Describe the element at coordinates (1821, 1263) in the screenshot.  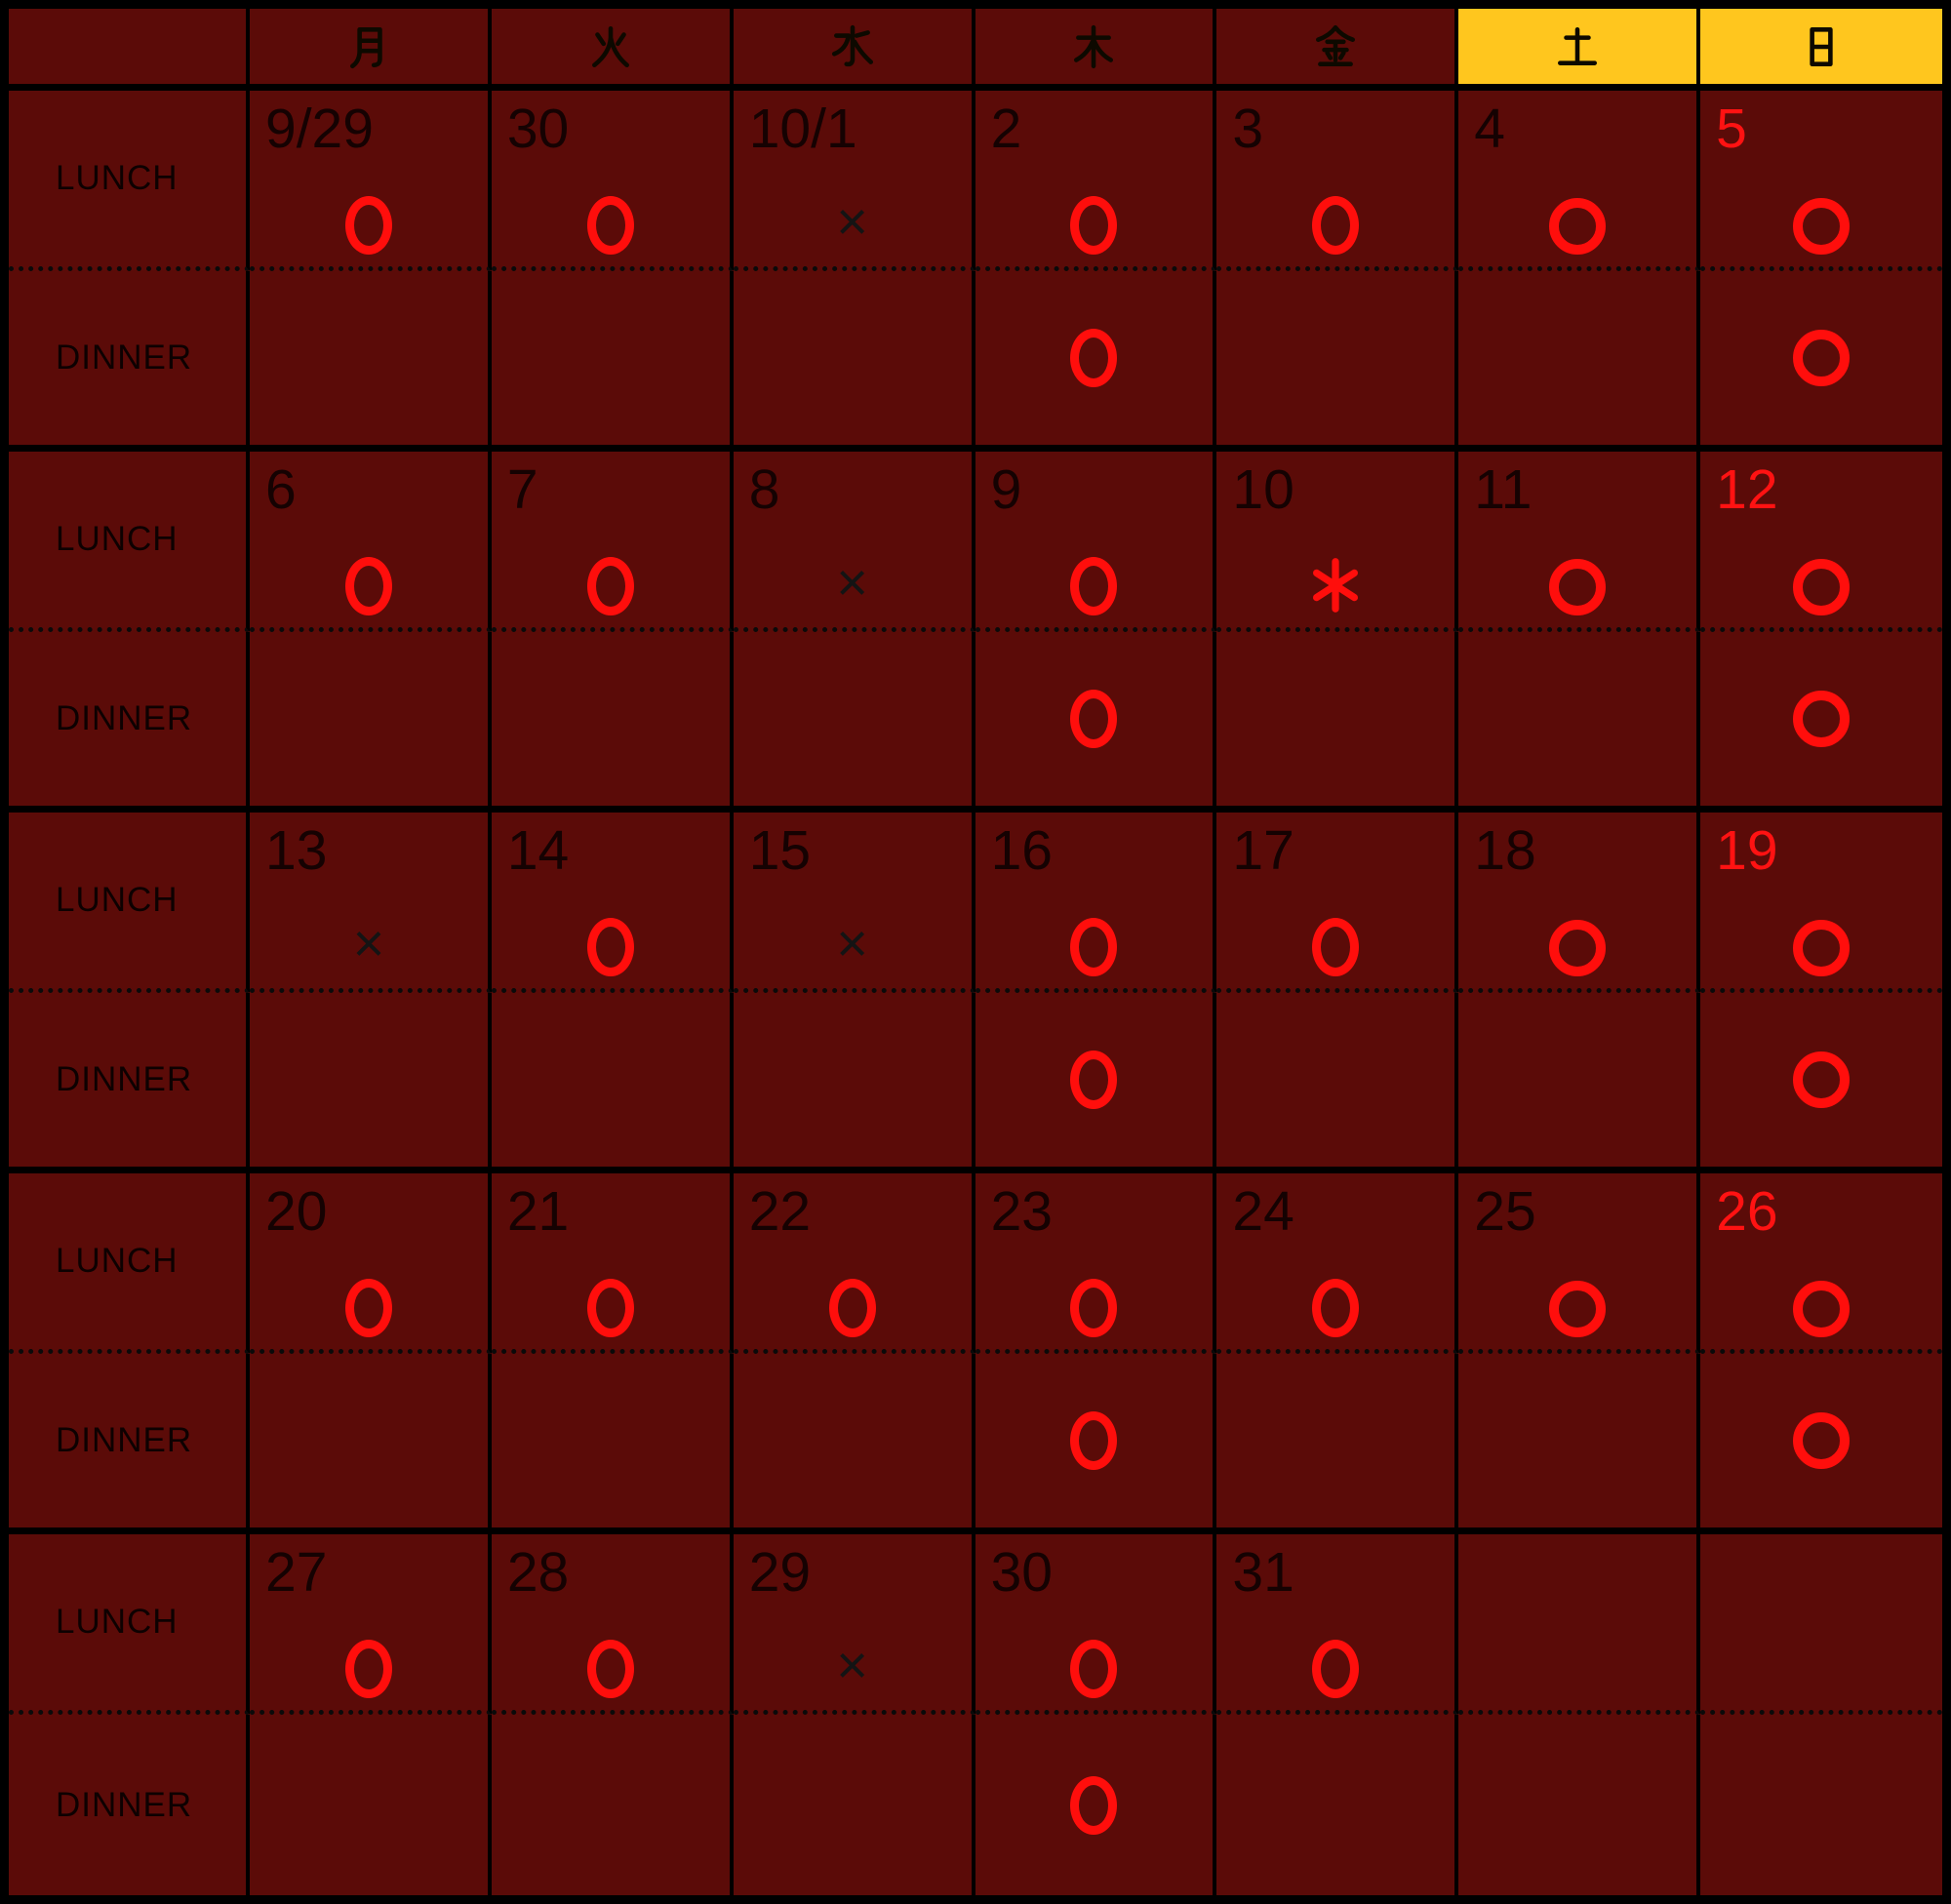
I see `lunch-cell: 26` at that location.